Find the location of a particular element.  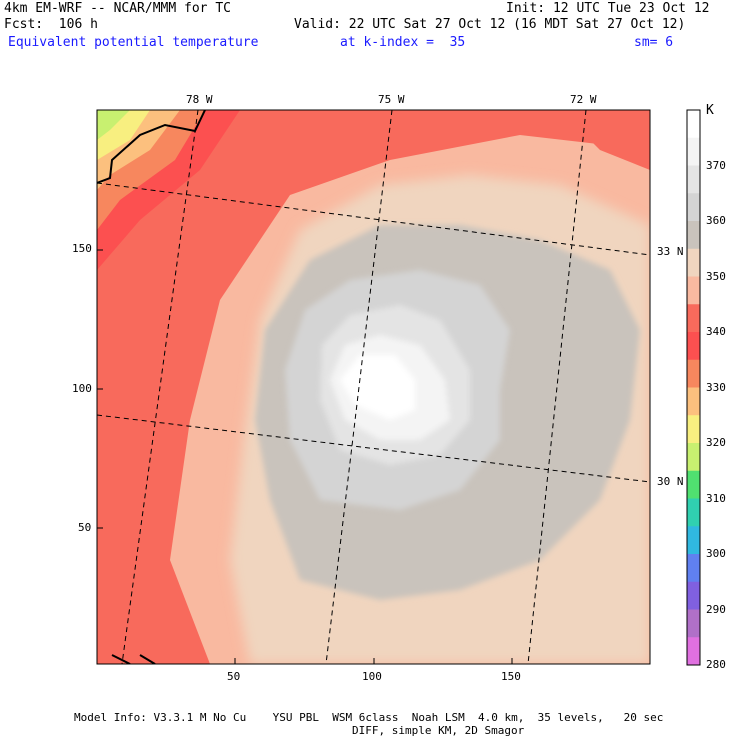

smoothing-value: sm= 6 is located at coordinates (654, 42).